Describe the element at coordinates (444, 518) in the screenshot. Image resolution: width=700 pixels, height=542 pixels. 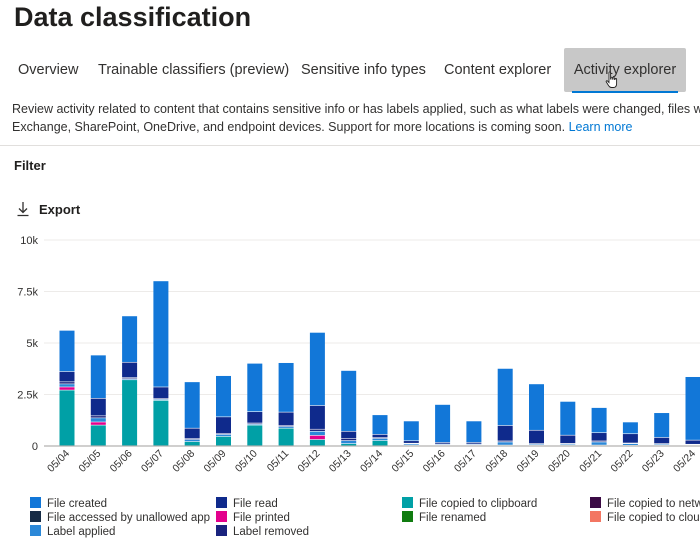
I see `legend-item: File renamed` at that location.